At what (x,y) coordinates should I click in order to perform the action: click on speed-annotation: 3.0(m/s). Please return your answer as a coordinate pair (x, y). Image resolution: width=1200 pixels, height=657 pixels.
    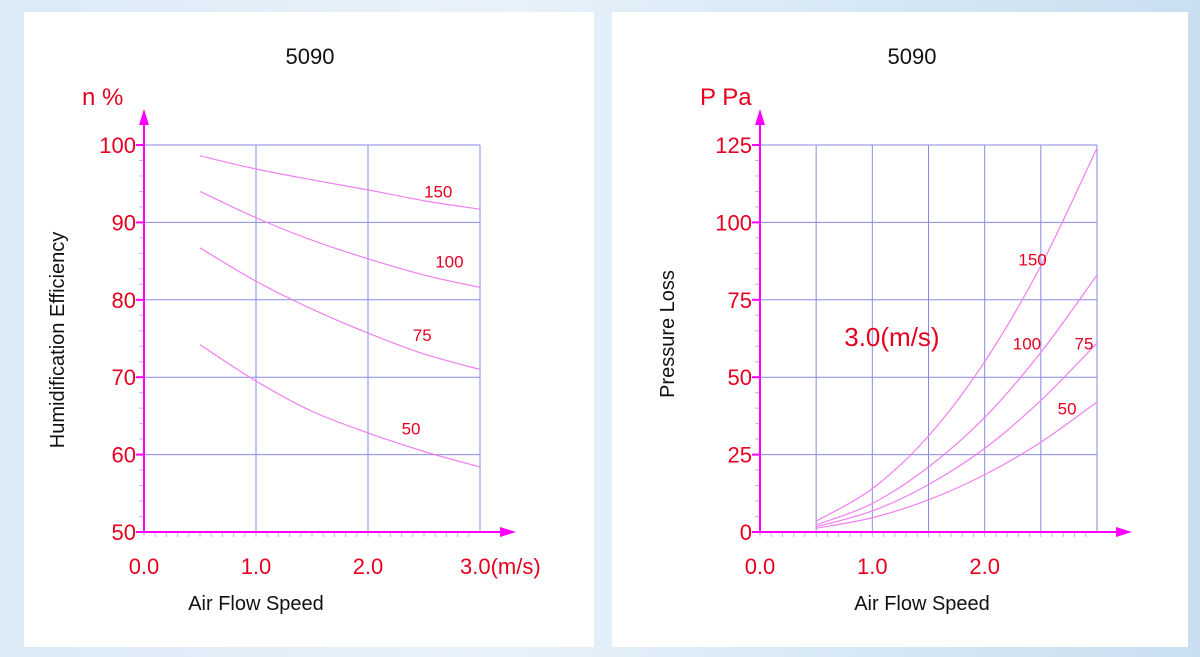
    Looking at the image, I should click on (891, 337).